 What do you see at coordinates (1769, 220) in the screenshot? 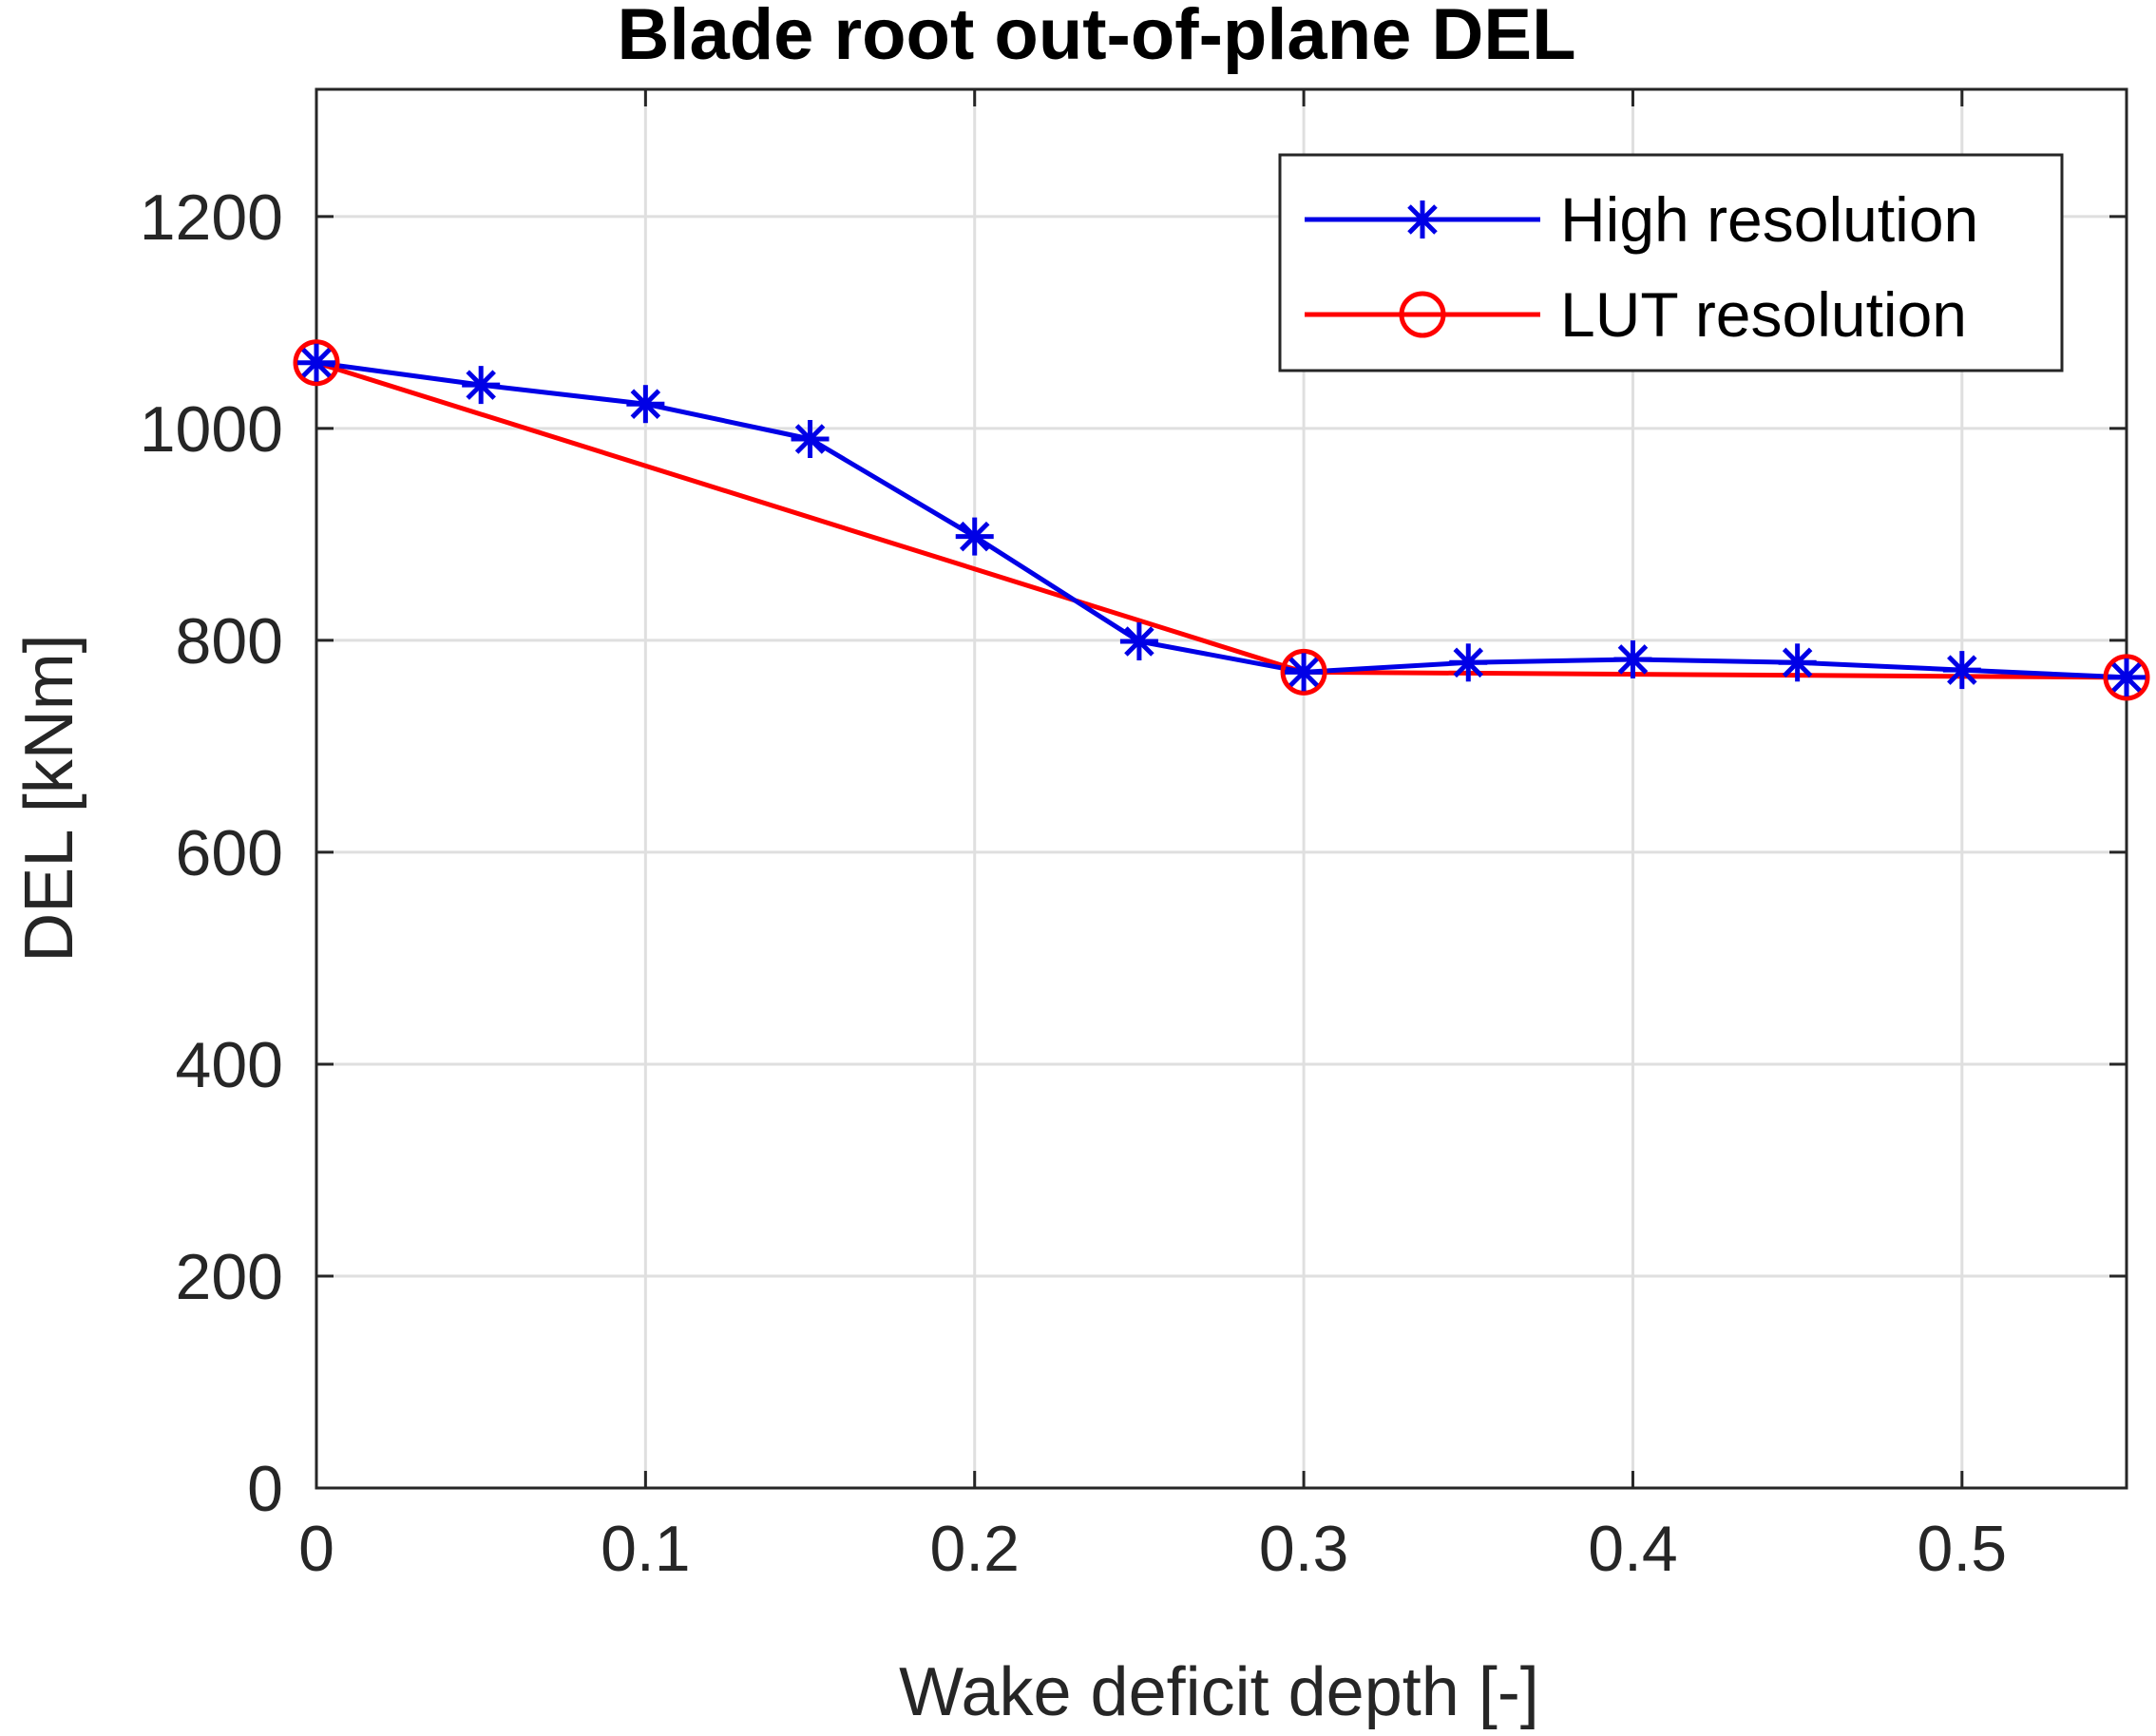
I see `legend-label: High resolution` at bounding box center [1769, 220].